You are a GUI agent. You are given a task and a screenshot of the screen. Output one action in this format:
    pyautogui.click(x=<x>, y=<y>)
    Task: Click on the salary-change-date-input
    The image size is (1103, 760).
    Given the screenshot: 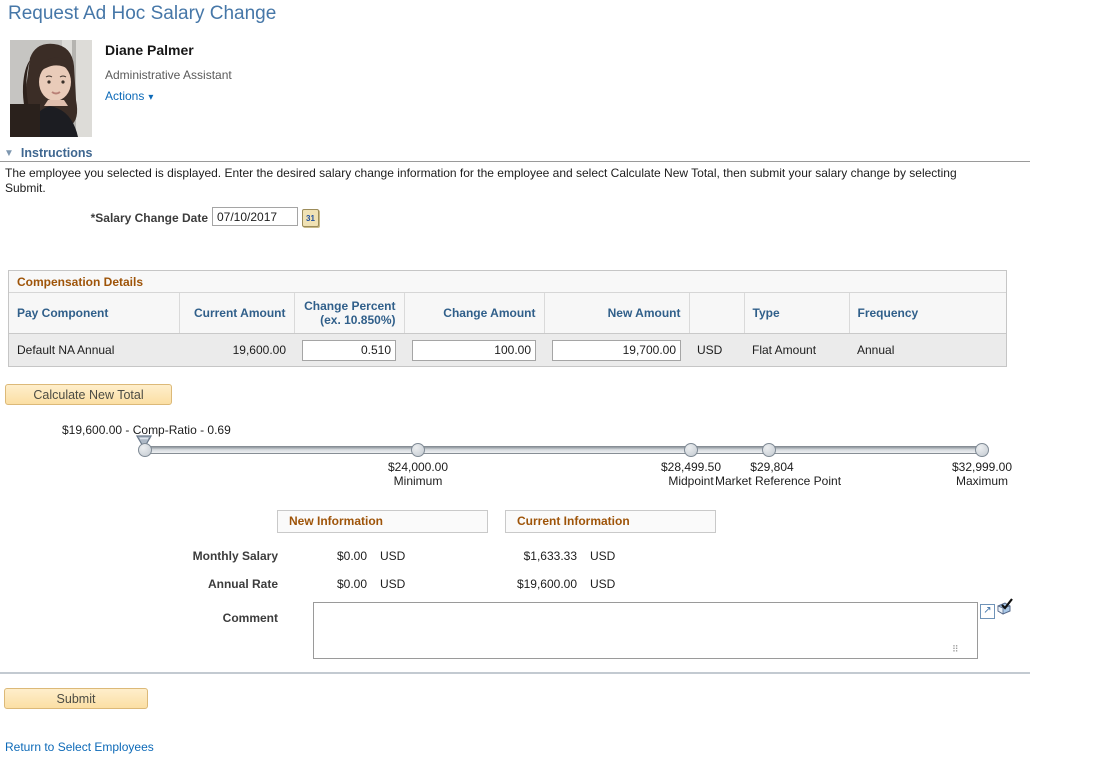 What is the action you would take?
    pyautogui.click(x=255, y=216)
    